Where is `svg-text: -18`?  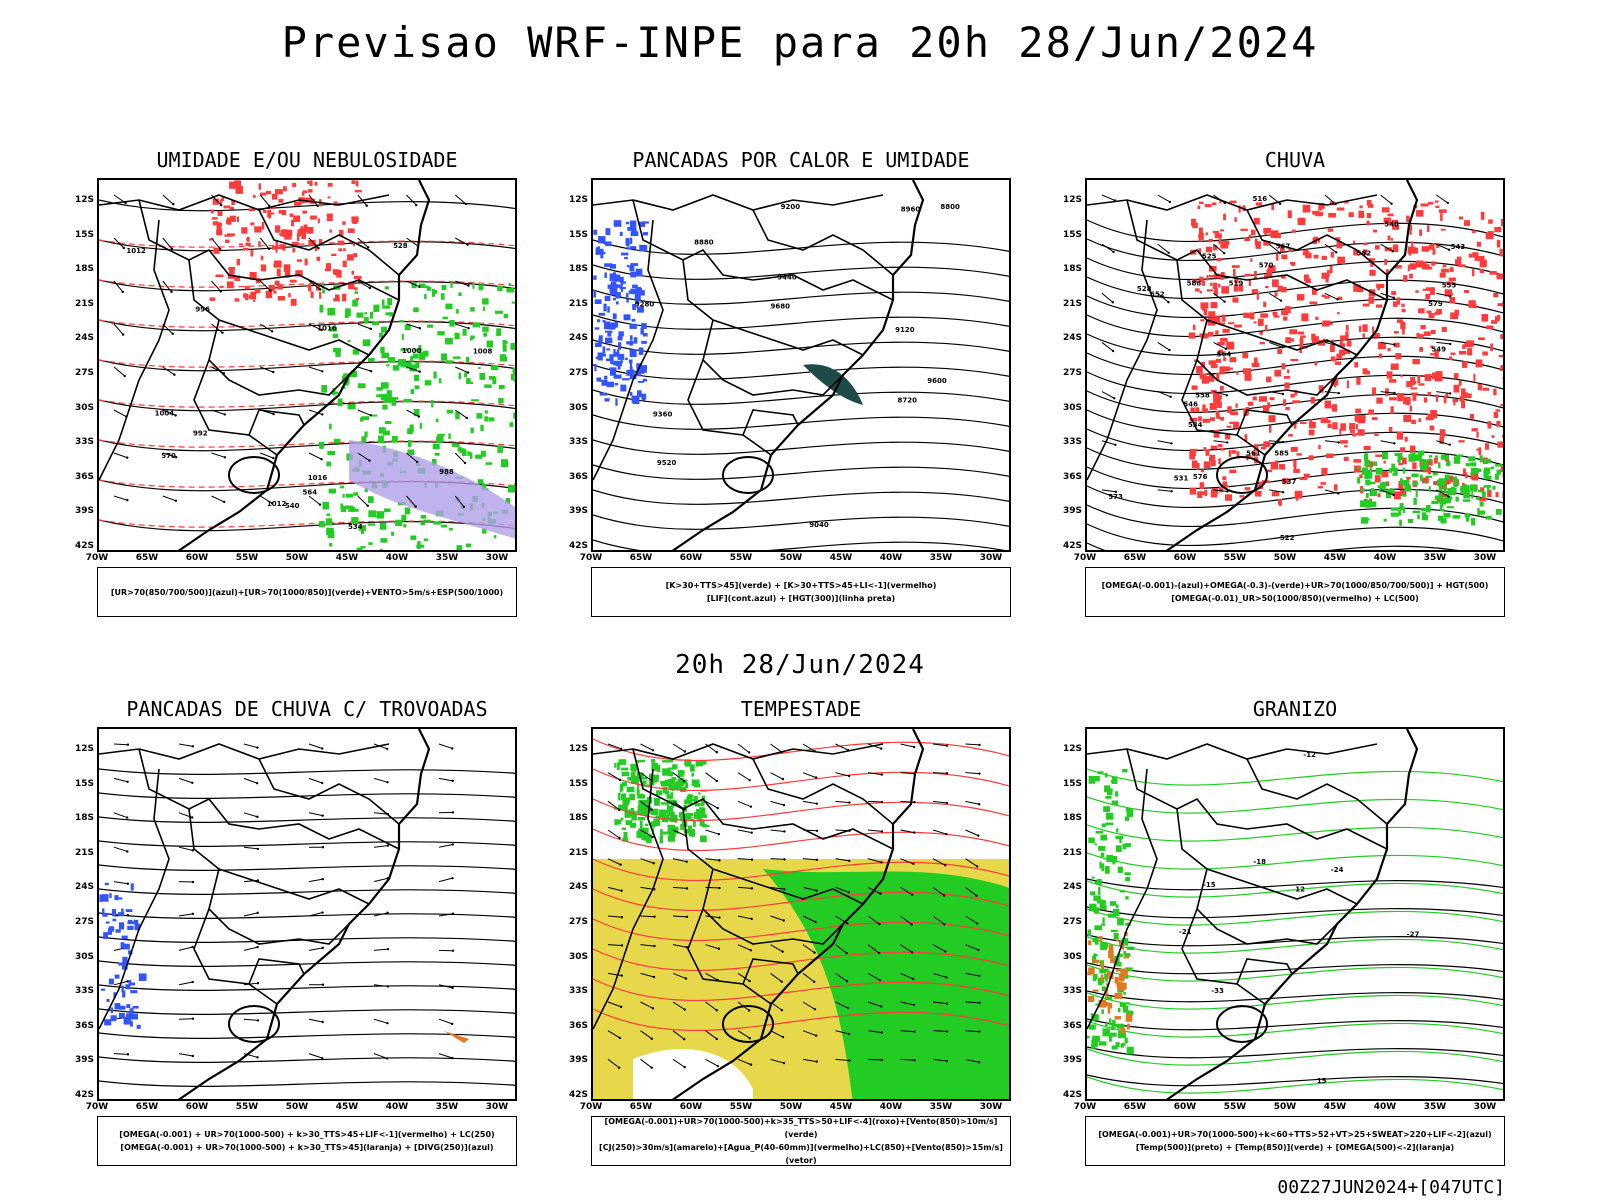 svg-text: -18 is located at coordinates (1259, 862).